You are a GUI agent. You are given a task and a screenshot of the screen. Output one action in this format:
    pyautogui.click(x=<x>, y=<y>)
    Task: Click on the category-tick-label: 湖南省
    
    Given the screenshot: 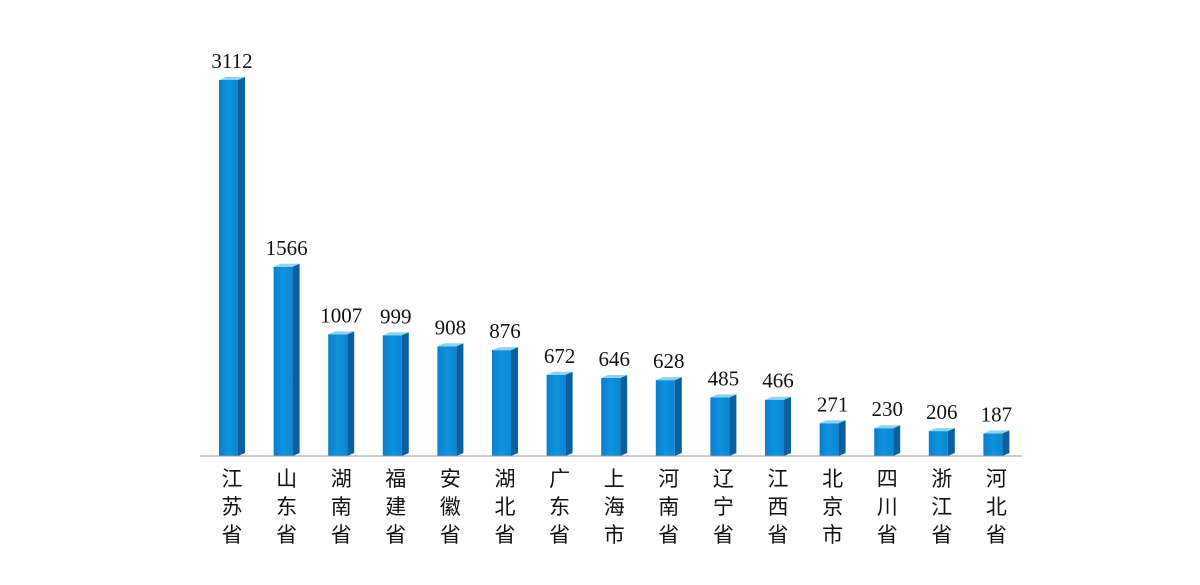 What is the action you would take?
    pyautogui.click(x=341, y=507)
    